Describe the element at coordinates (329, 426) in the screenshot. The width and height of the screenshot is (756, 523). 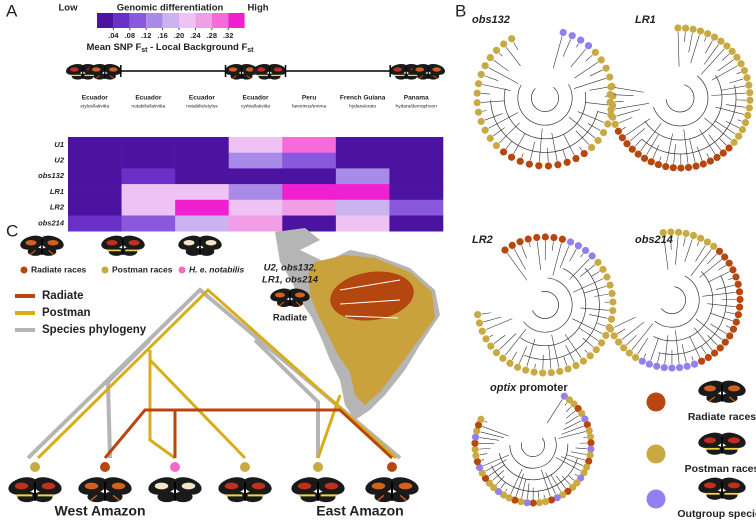
I see `postman-tree` at that location.